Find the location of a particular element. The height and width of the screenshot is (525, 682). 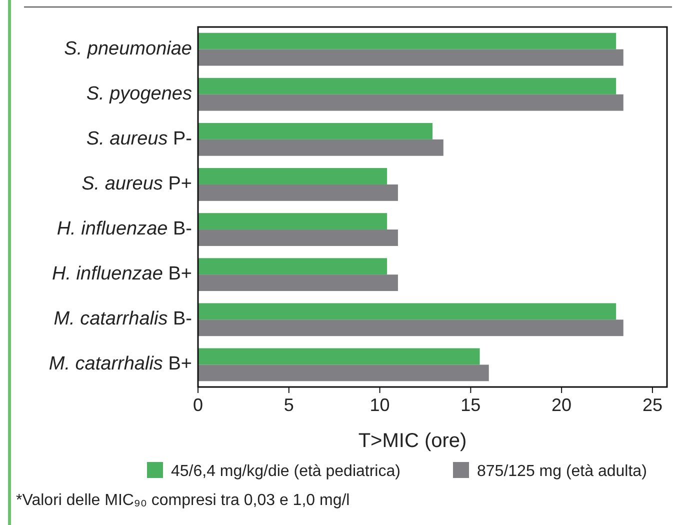

x-tick-label: 5 is located at coordinates (289, 405).